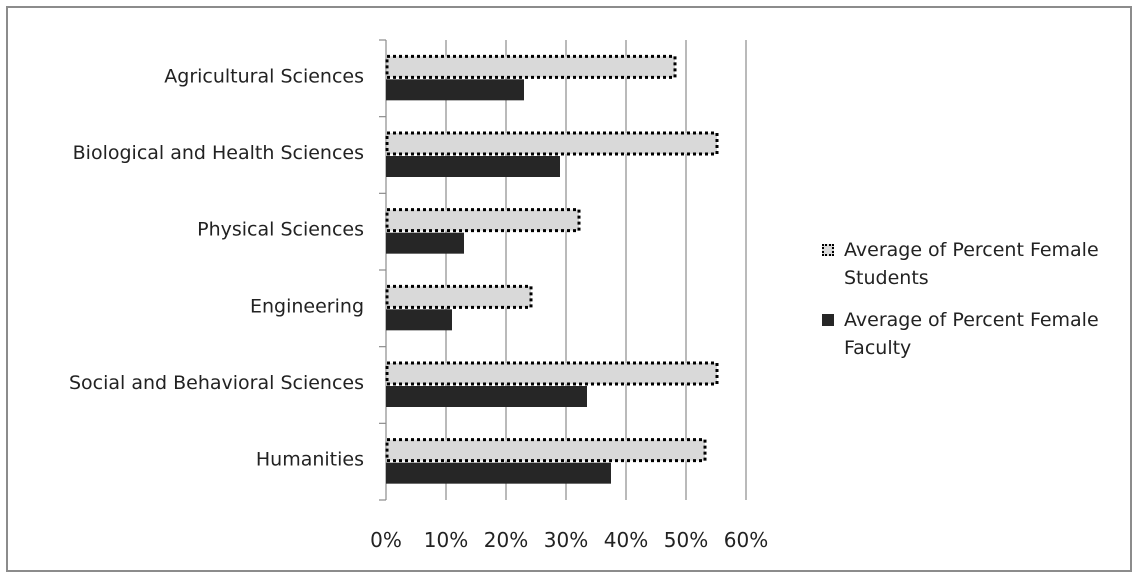  Describe the element at coordinates (506, 540) in the screenshot. I see `x-tick-label: 20%` at that location.